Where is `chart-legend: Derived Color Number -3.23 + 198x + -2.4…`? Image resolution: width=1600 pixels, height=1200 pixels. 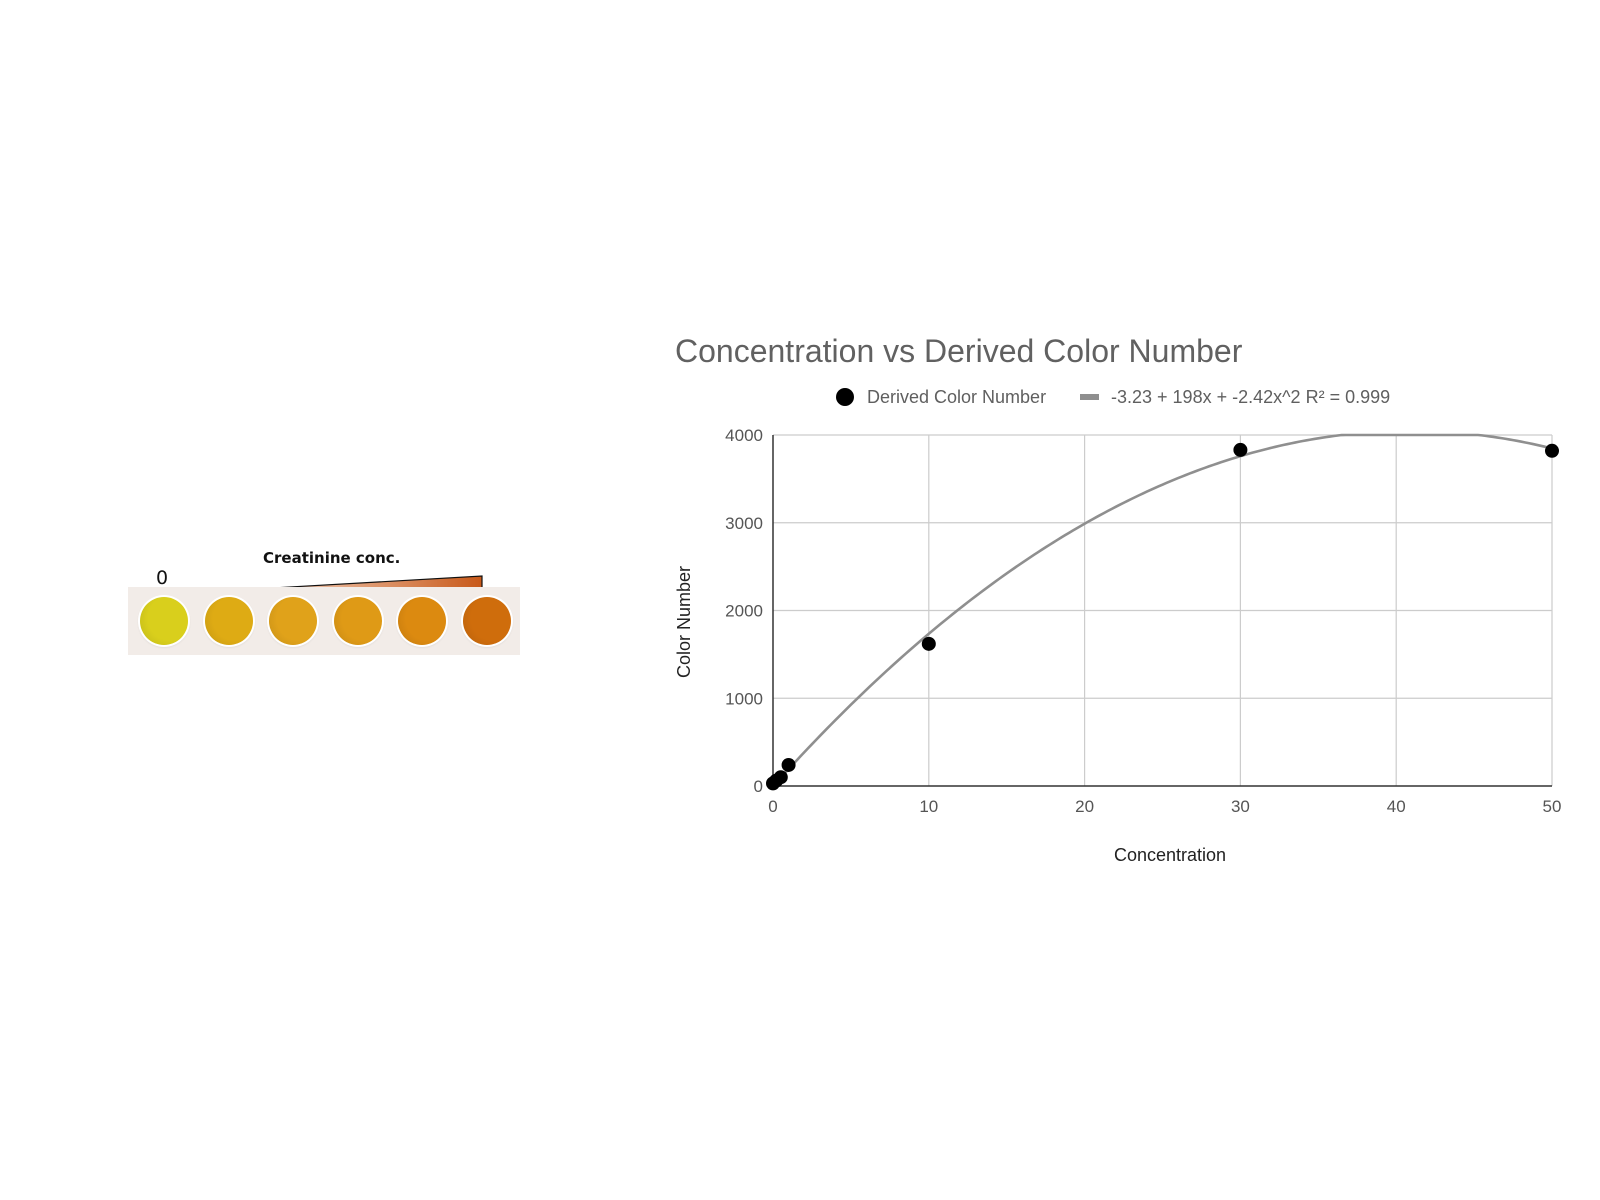
chart-legend: Derived Color Number -3.23 + 198x + -2.4… is located at coordinates (1113, 397).